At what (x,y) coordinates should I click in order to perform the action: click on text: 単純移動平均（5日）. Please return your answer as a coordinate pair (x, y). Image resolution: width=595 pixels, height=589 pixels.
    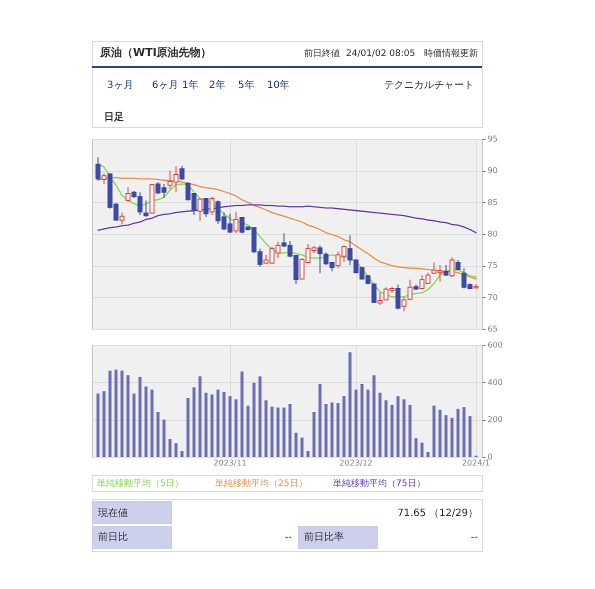
    Looking at the image, I should click on (140, 483).